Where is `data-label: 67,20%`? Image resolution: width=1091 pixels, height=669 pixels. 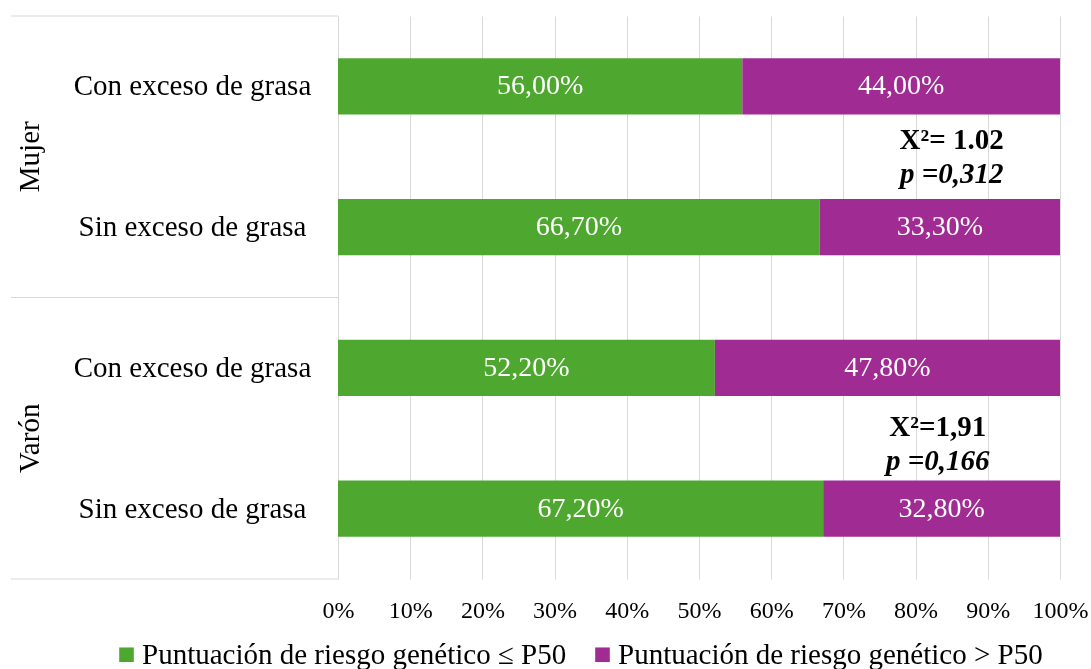
data-label: 67,20% is located at coordinates (580, 507).